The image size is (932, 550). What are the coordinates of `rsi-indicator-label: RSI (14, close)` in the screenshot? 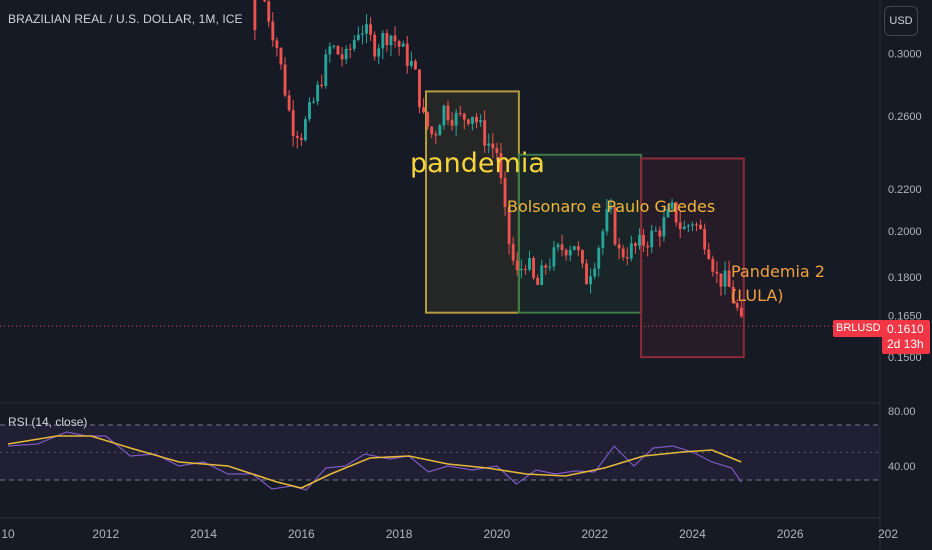 It's located at (48, 422).